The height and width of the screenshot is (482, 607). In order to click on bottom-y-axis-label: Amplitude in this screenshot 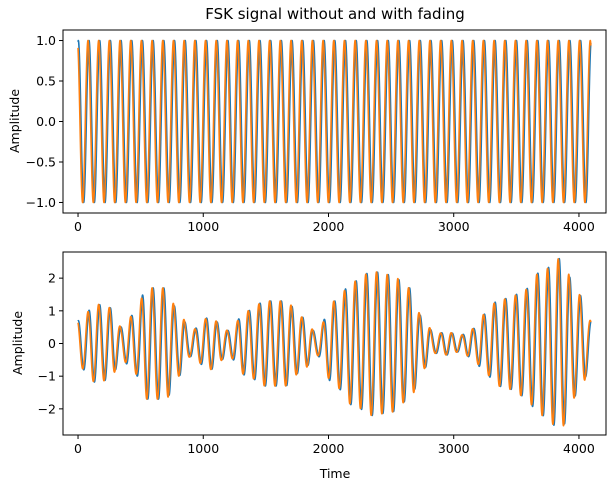, I will do `click(17, 343)`.